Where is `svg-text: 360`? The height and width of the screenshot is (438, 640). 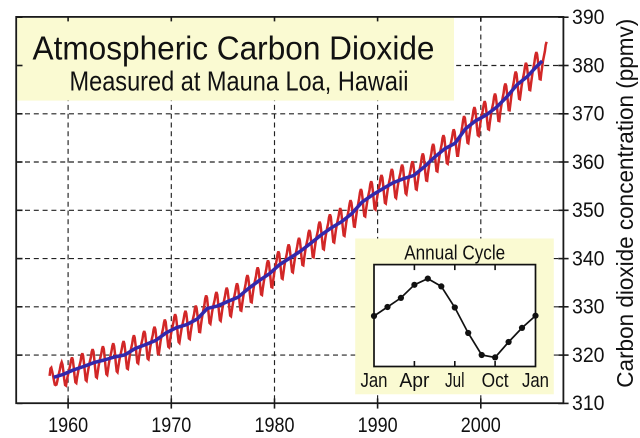 svg-text: 360 is located at coordinates (588, 162).